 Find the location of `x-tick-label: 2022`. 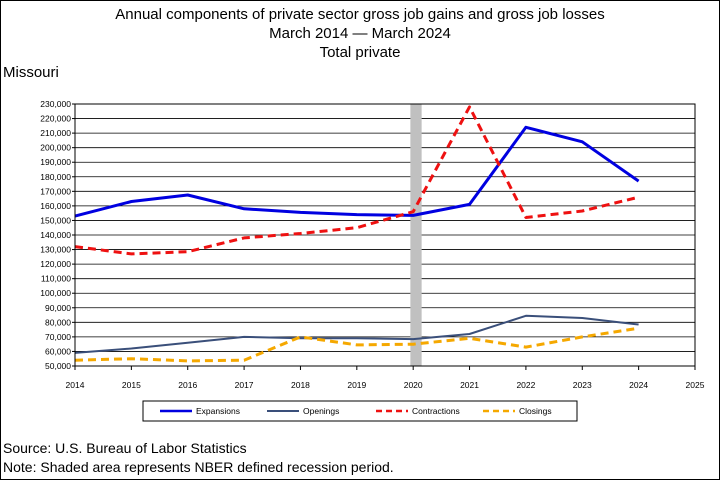

x-tick-label: 2022 is located at coordinates (525, 385).